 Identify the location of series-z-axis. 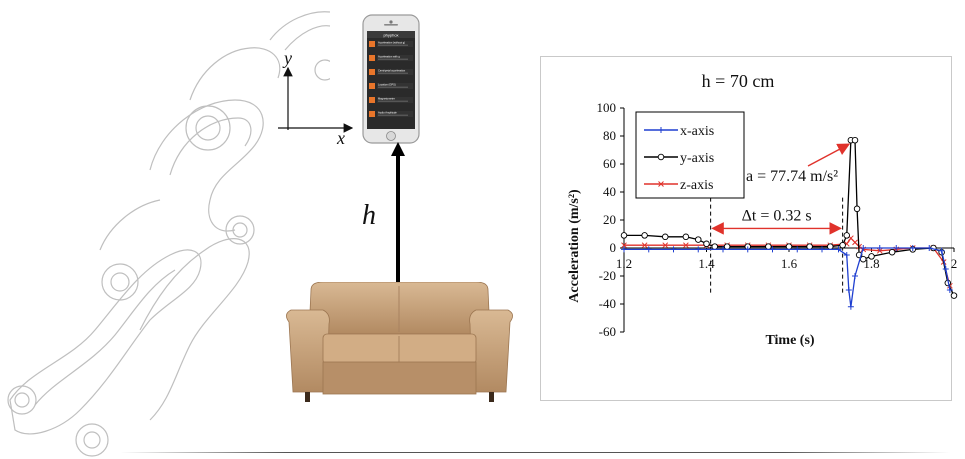
(787, 262).